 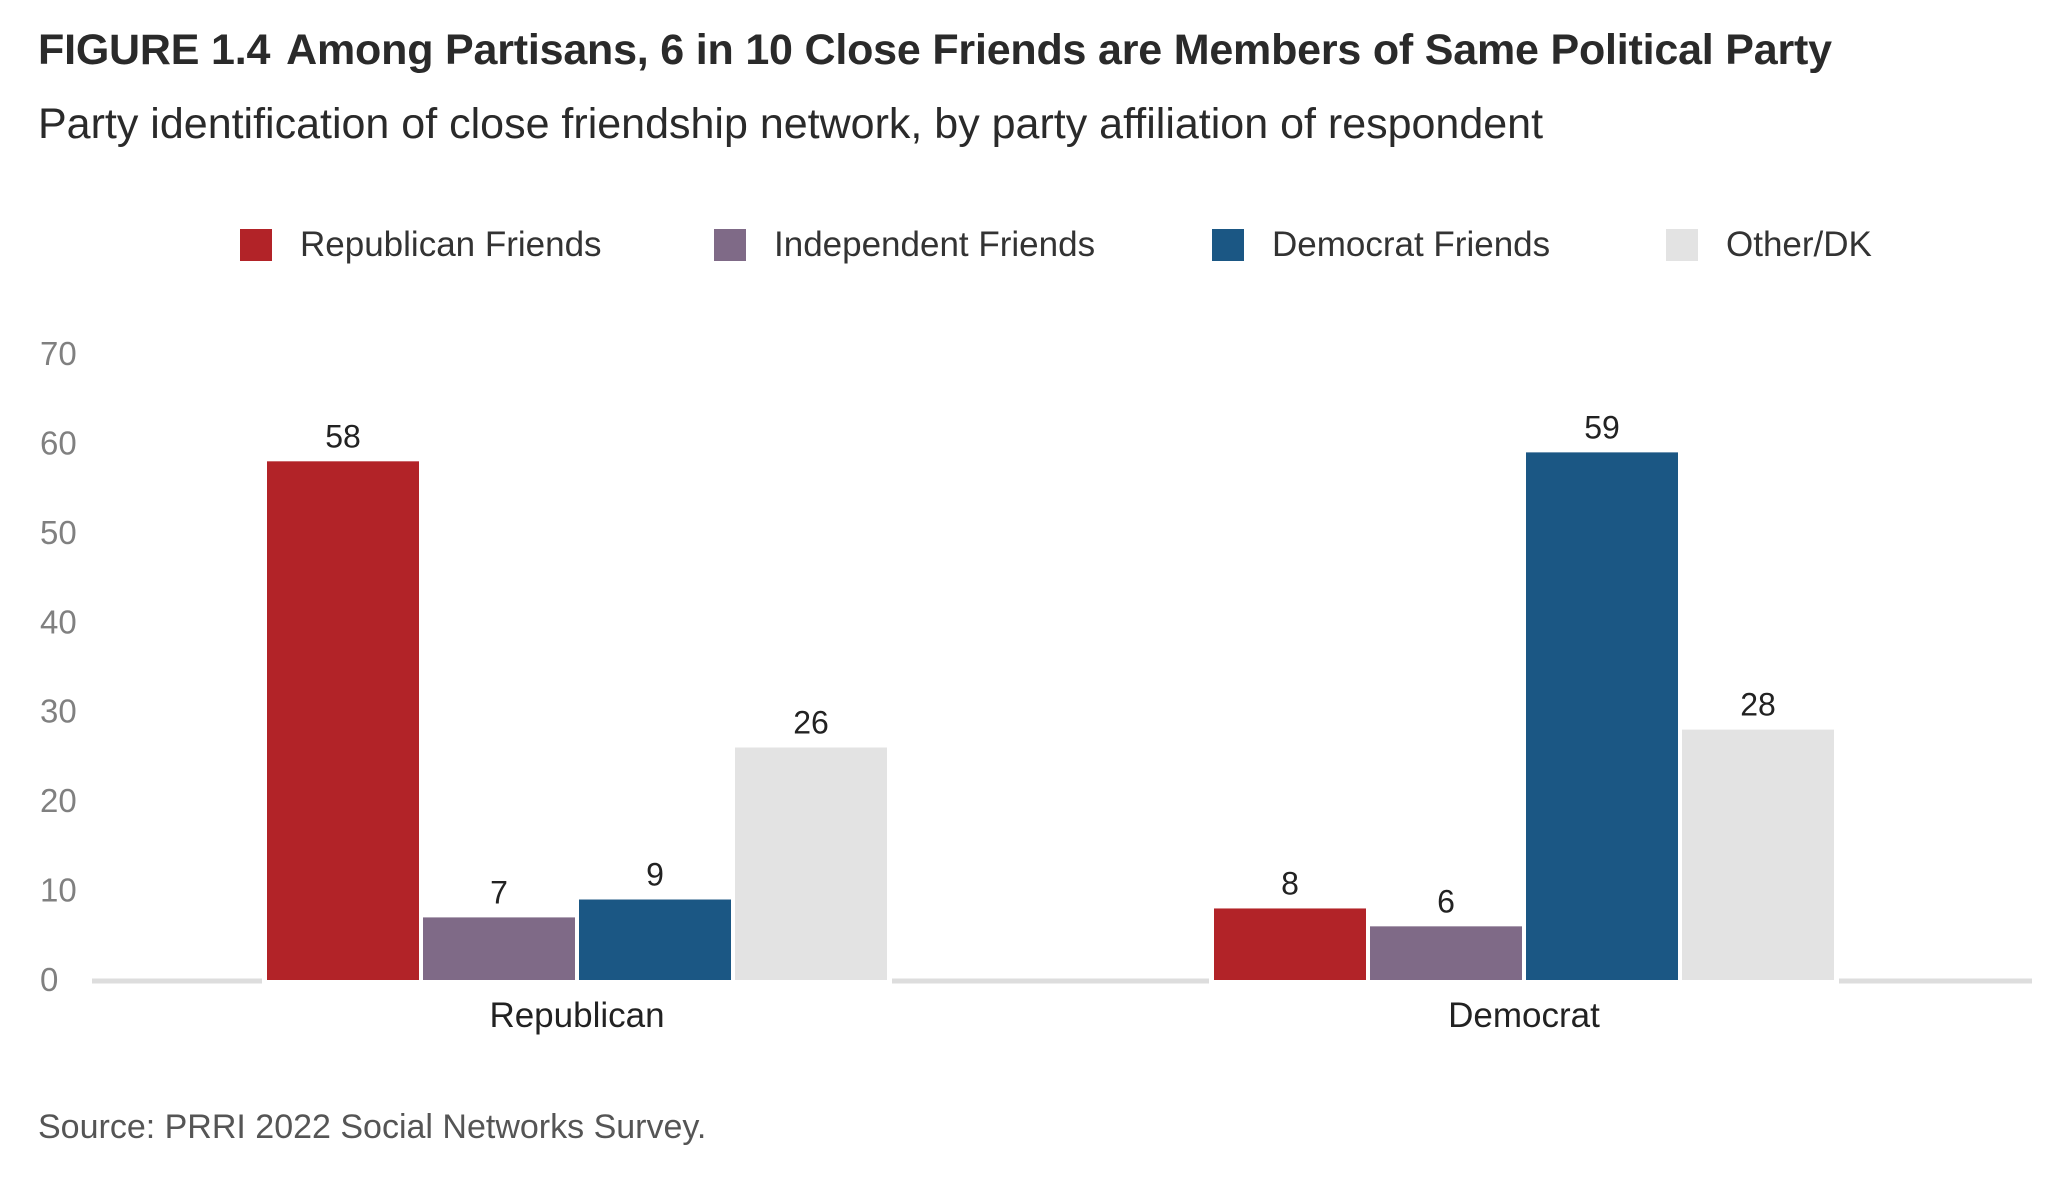 I want to click on data-label: 59, so click(x=1602, y=427).